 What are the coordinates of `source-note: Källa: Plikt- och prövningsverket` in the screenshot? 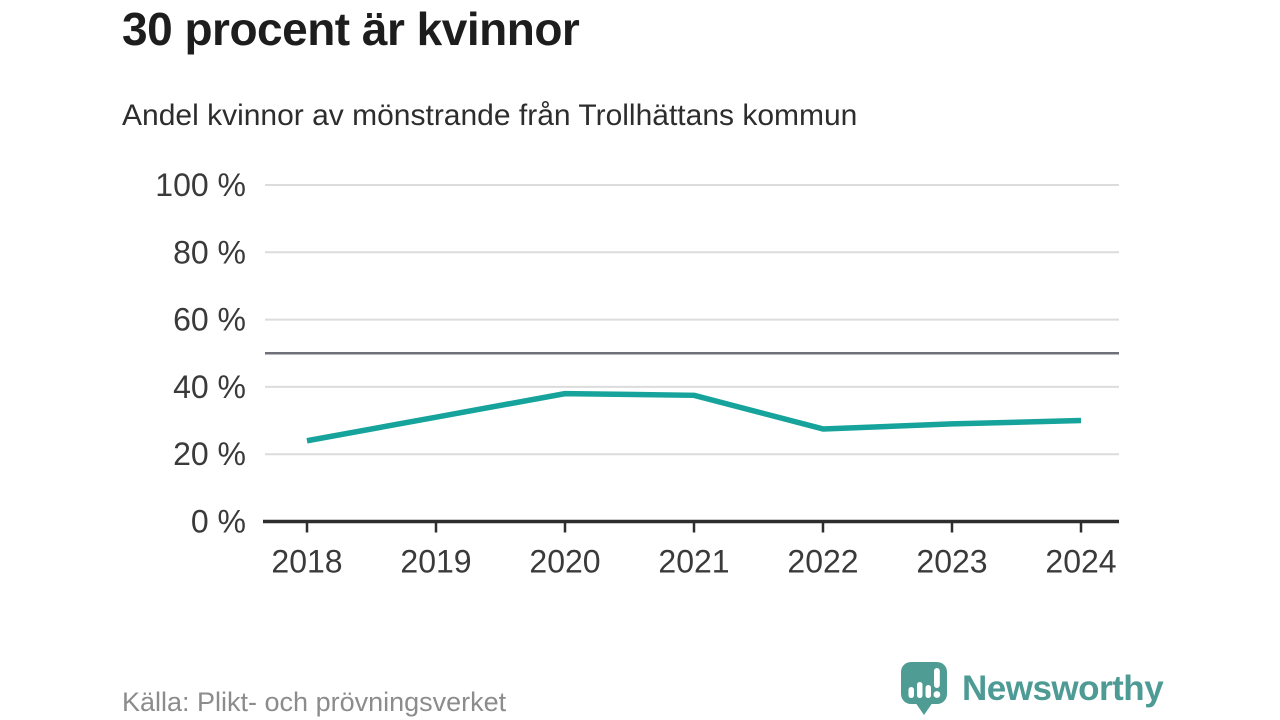 It's located at (314, 702).